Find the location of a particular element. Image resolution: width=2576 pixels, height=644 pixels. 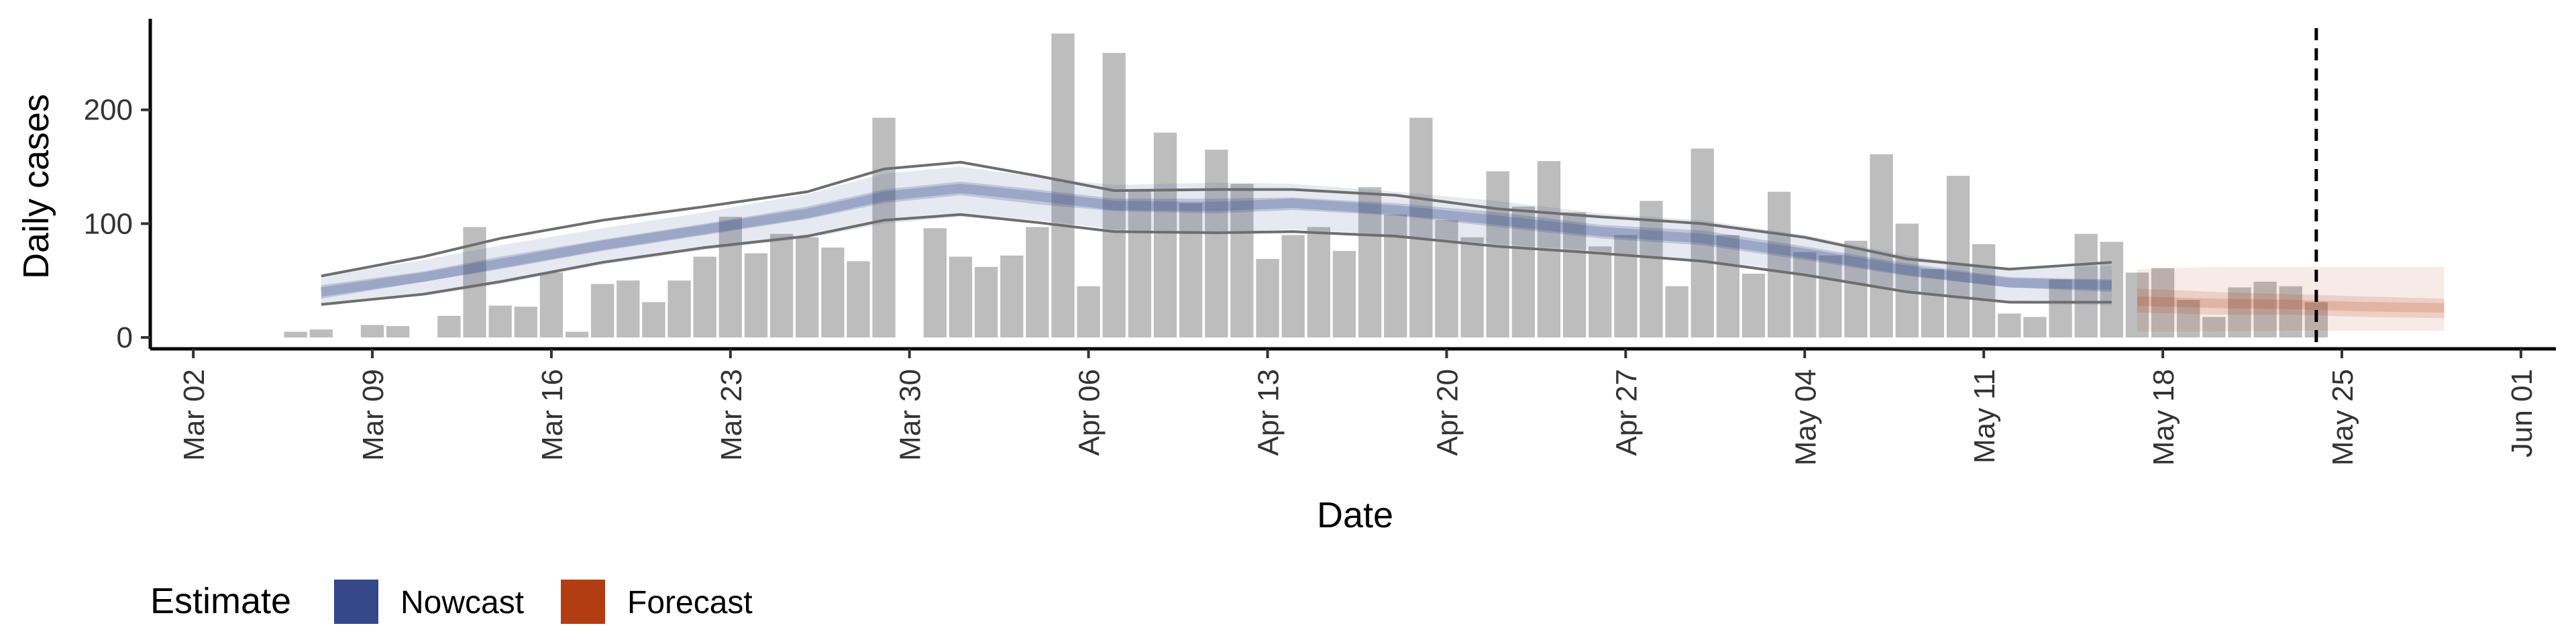

nowcast-inner-band is located at coordinates (1216, 240).